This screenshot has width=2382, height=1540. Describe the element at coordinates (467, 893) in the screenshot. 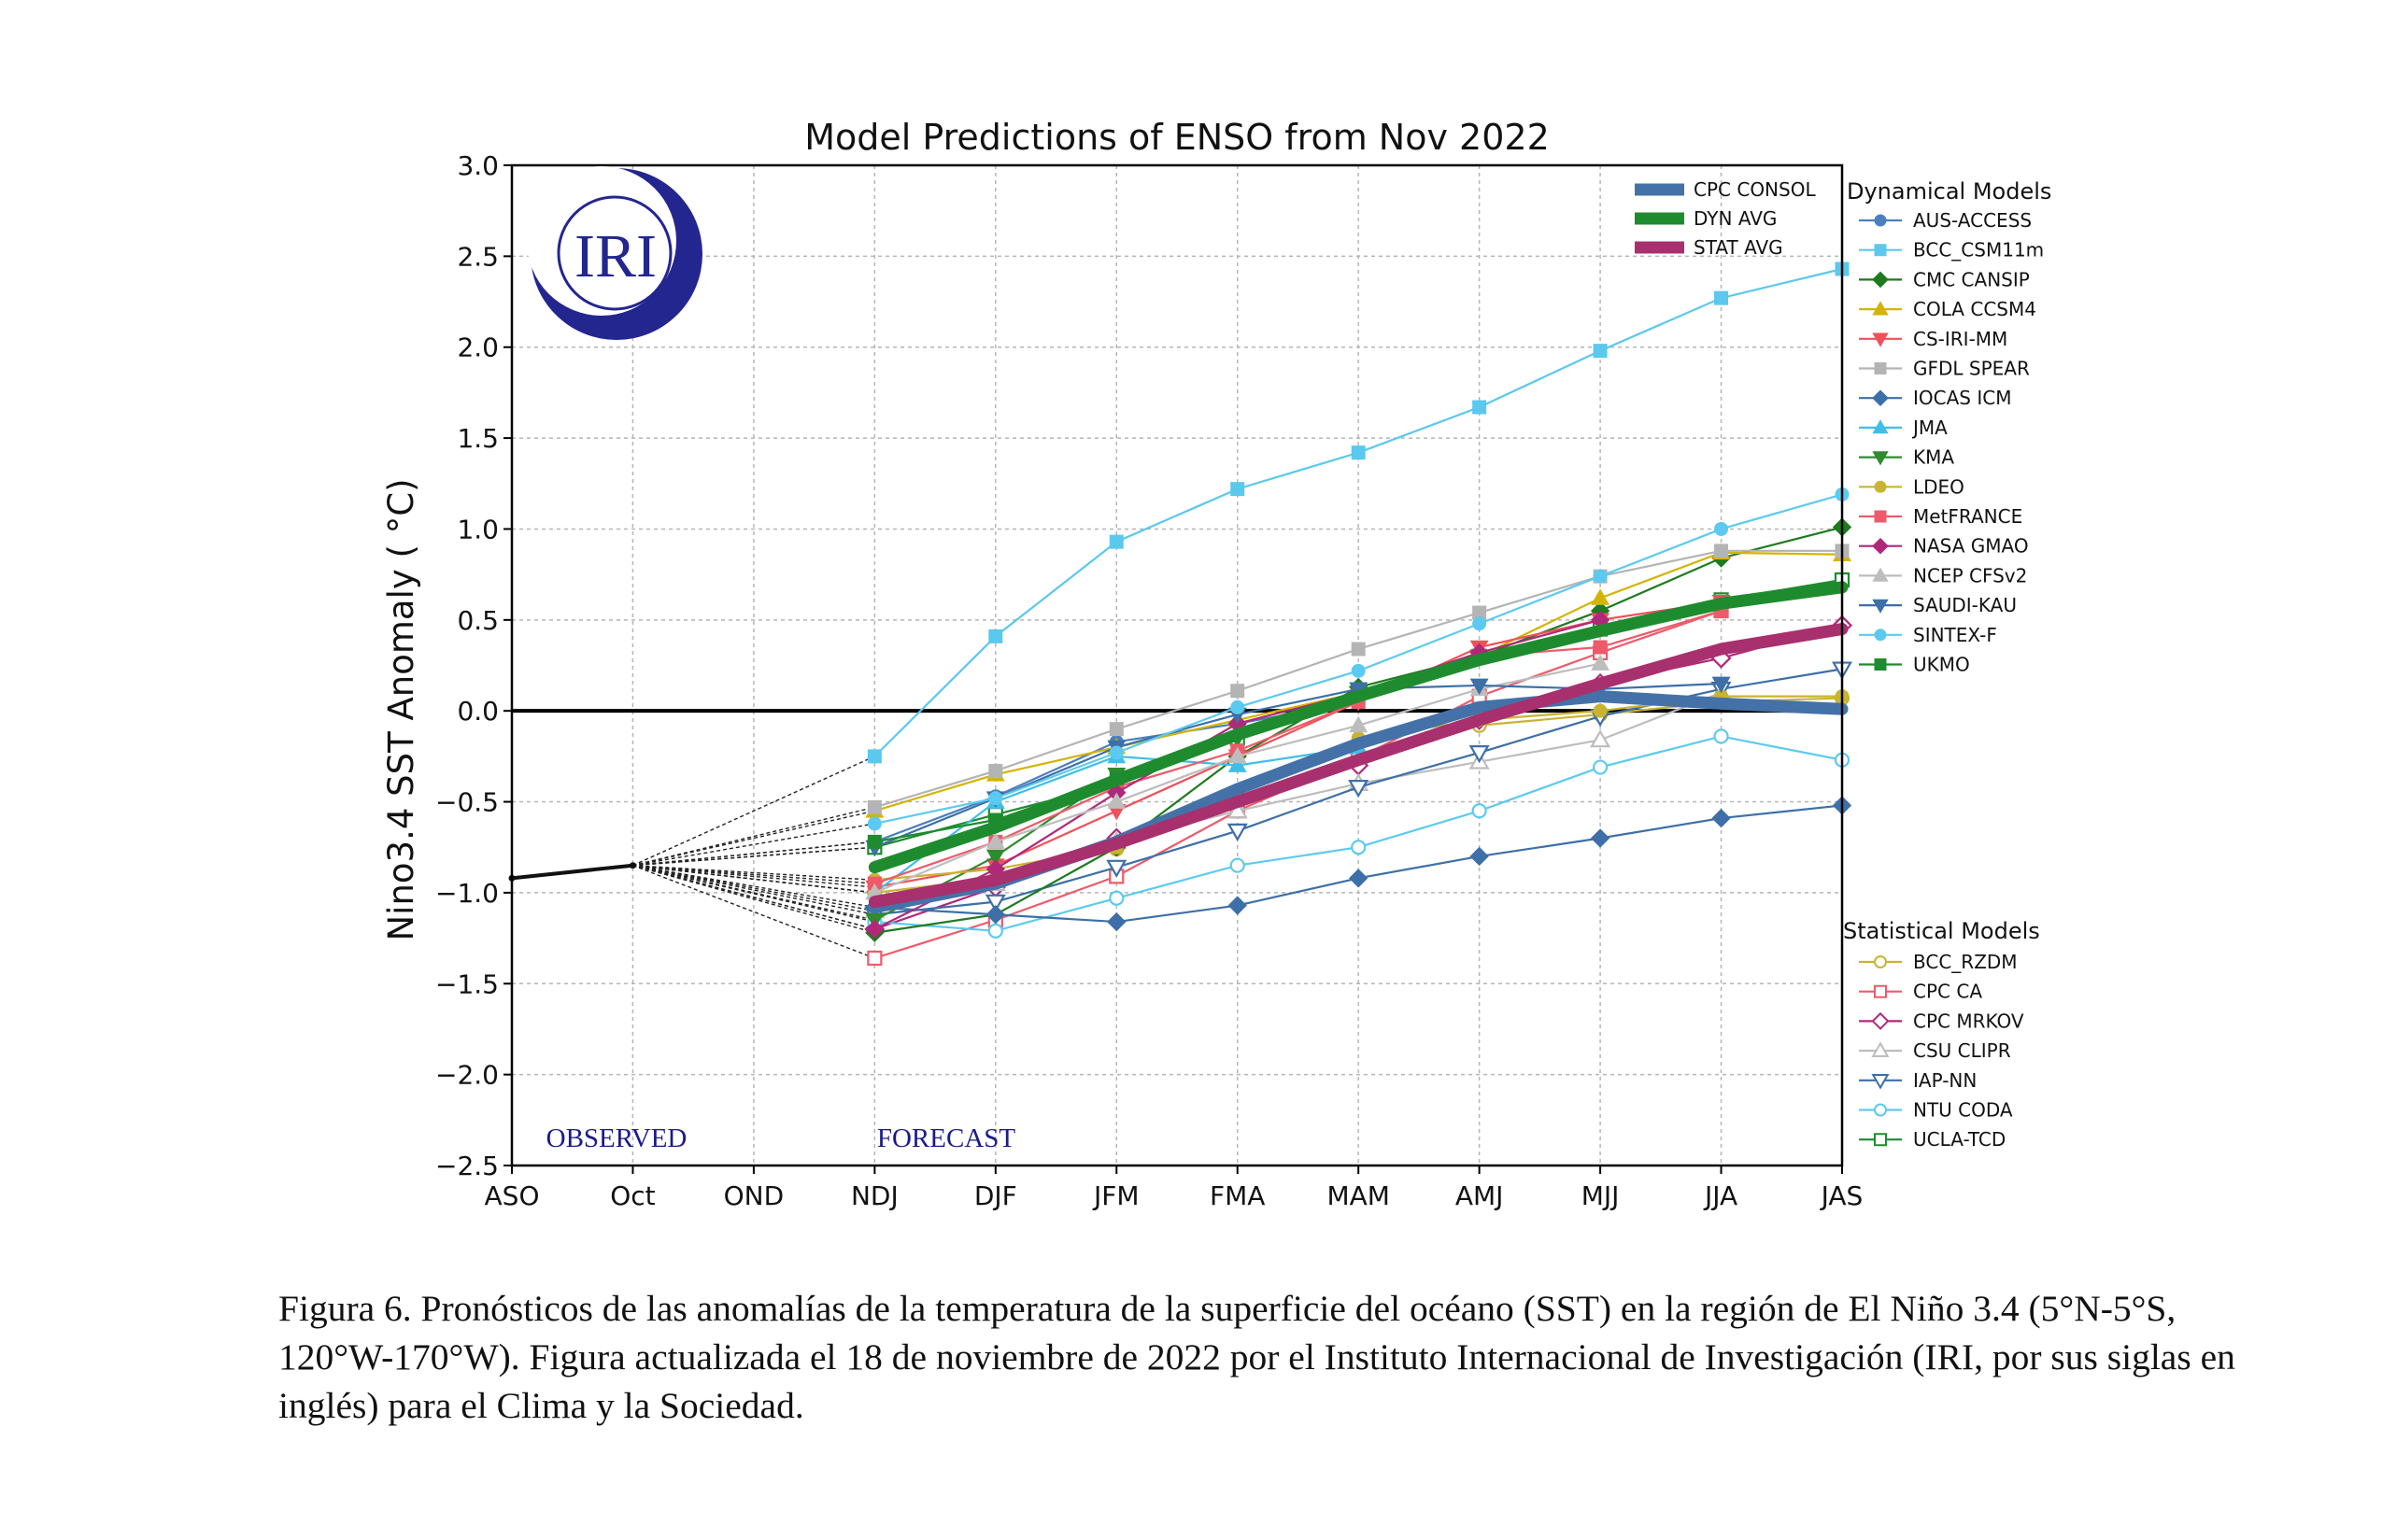

I see `y-tick-label: −1.0` at that location.